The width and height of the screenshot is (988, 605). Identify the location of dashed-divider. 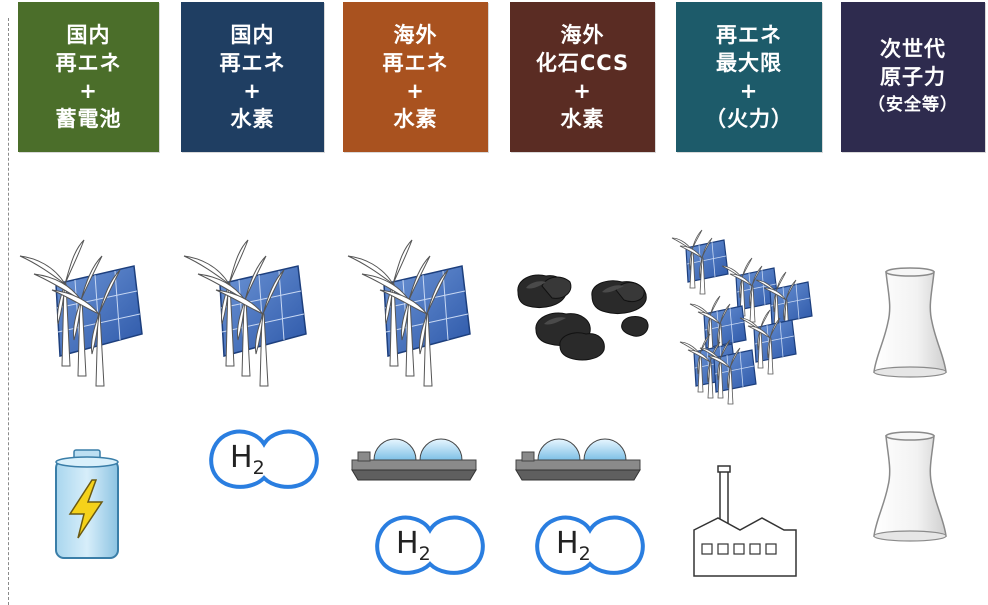
(8, 311).